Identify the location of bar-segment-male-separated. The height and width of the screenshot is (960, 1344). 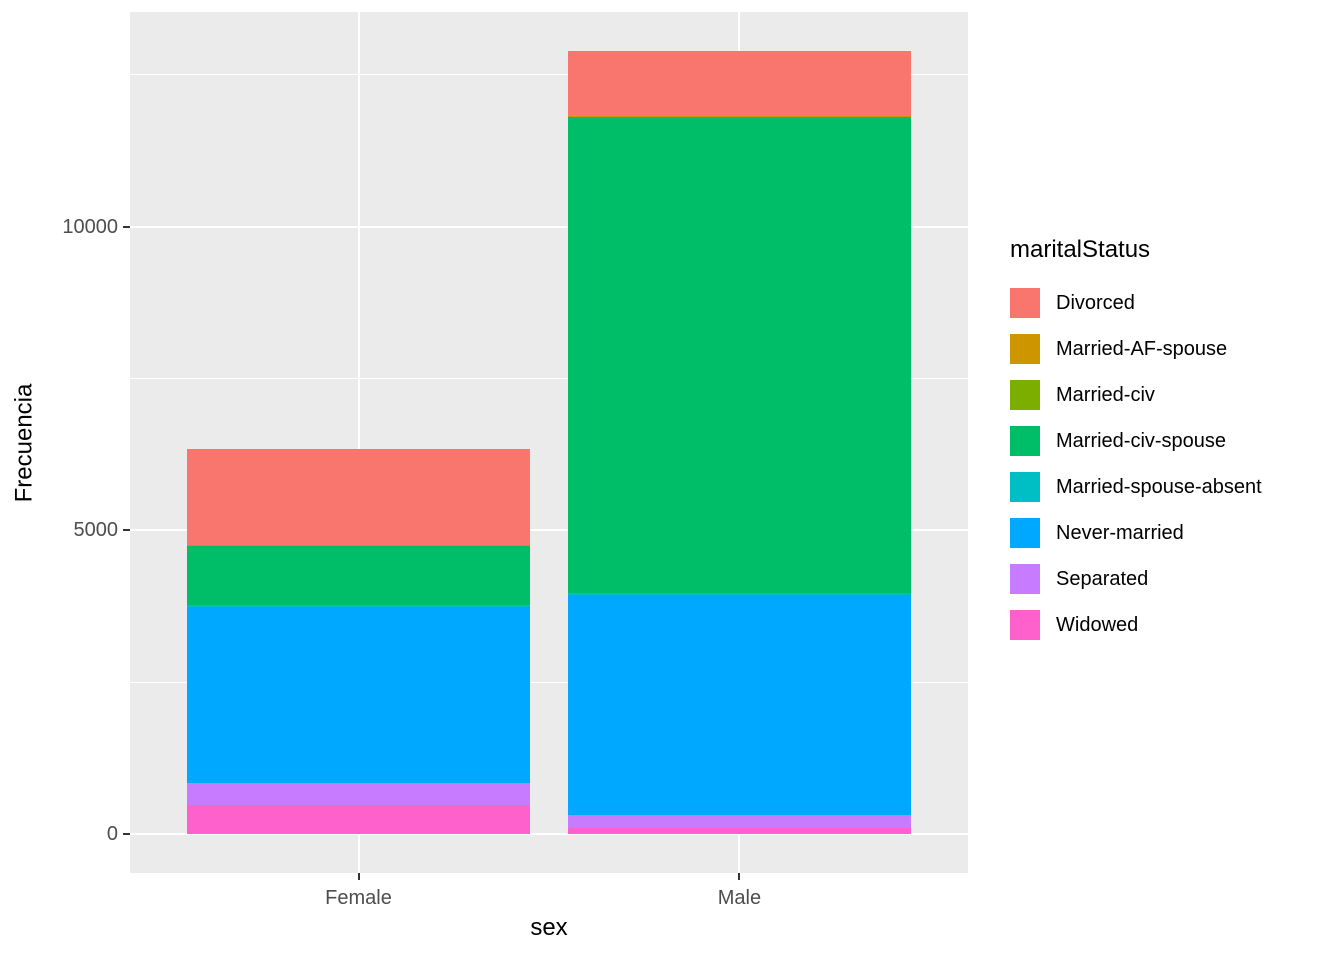
(739, 822).